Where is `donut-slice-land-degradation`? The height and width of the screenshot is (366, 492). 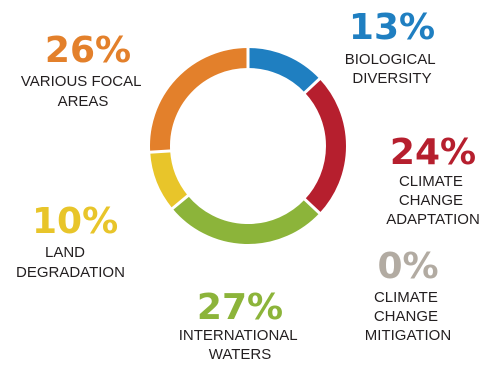 donut-slice-land-degradation is located at coordinates (169, 179).